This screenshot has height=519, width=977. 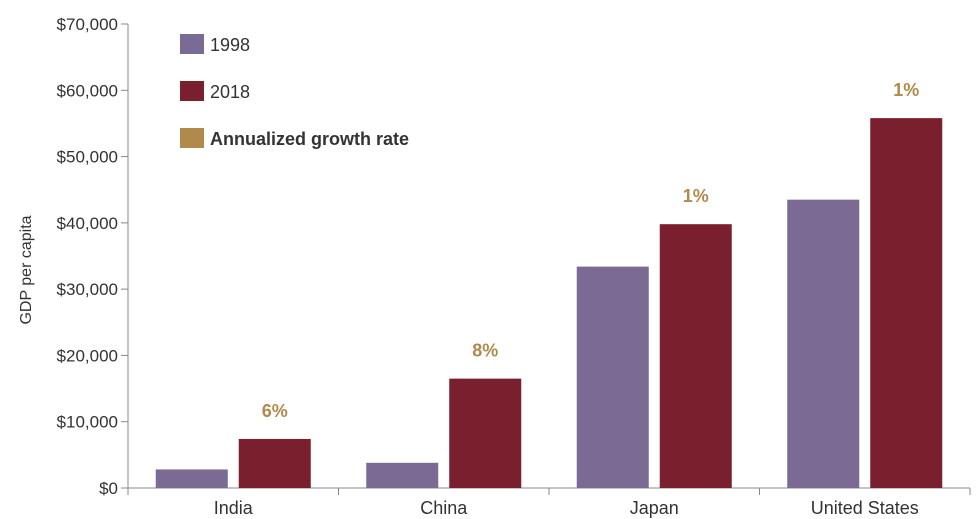 What do you see at coordinates (485, 433) in the screenshot?
I see `bar-2018-china` at bounding box center [485, 433].